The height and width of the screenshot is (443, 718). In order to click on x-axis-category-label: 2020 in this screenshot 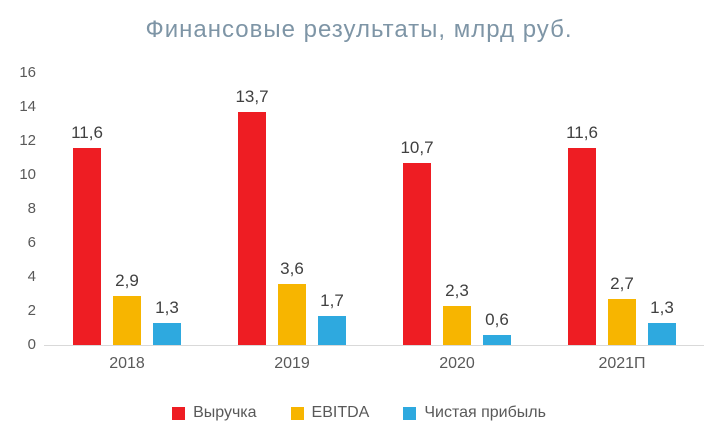, I will do `click(457, 363)`.